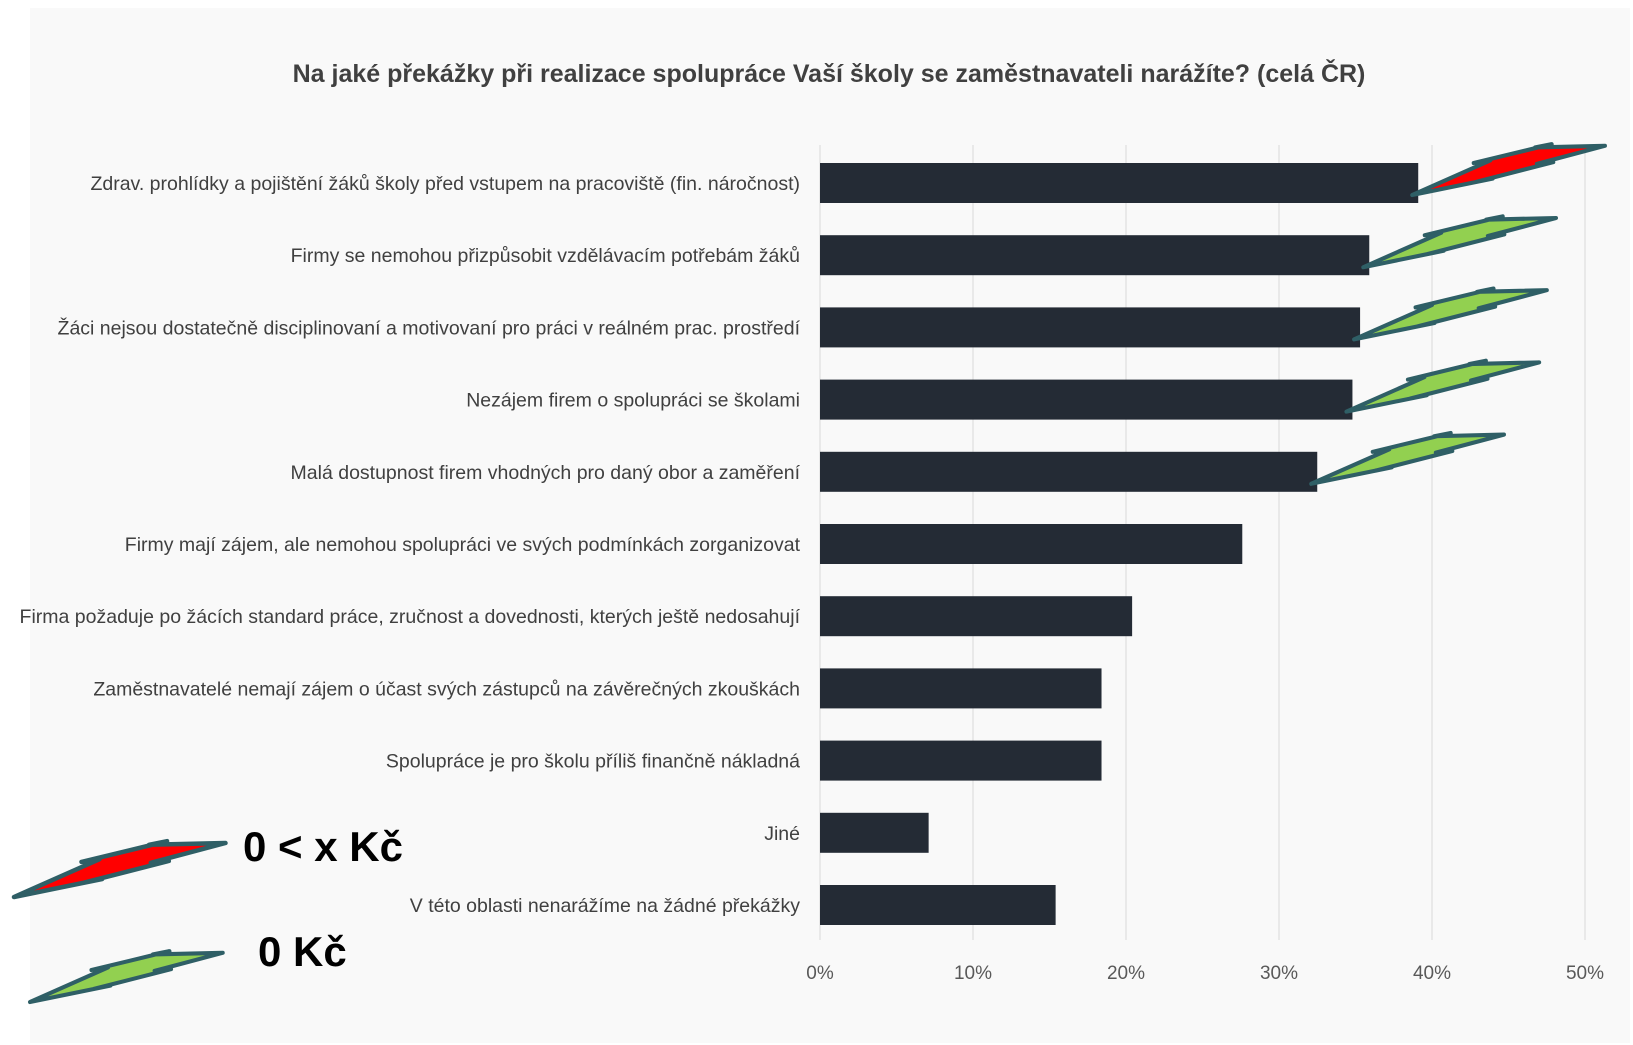  Describe the element at coordinates (1432, 973) in the screenshot. I see `x-tick-label: 40%` at that location.